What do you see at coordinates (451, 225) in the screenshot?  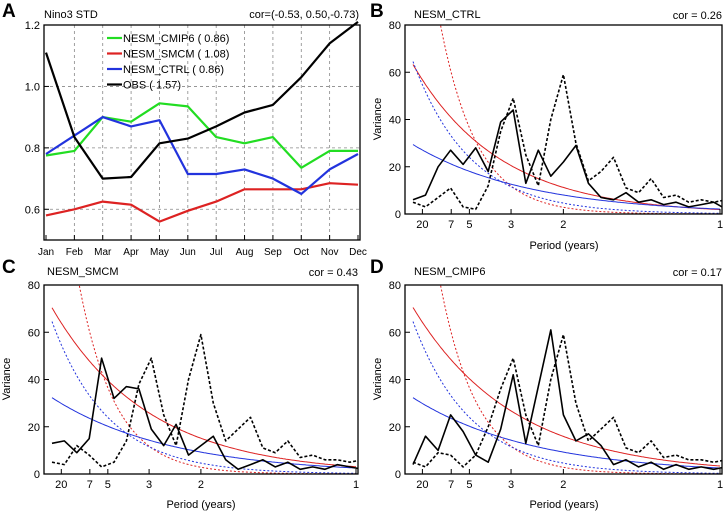 I see `panel-b-xtick-label: 7` at bounding box center [451, 225].